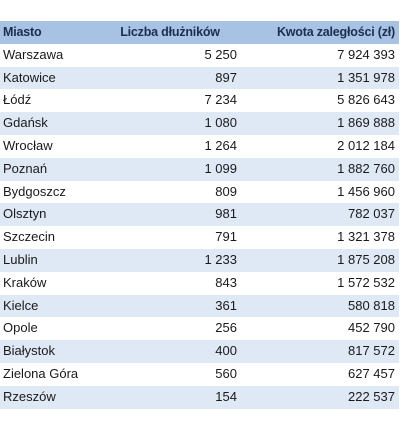 Image resolution: width=406 pixels, height=429 pixels. Describe the element at coordinates (319, 351) in the screenshot. I see `cell-arrears-amount: 817 572` at that location.